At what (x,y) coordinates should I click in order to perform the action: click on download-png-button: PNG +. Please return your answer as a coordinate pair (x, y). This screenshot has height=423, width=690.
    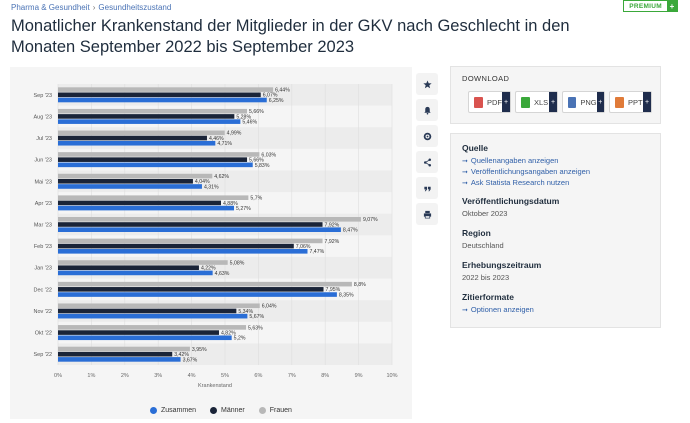
    Looking at the image, I should click on (583, 102).